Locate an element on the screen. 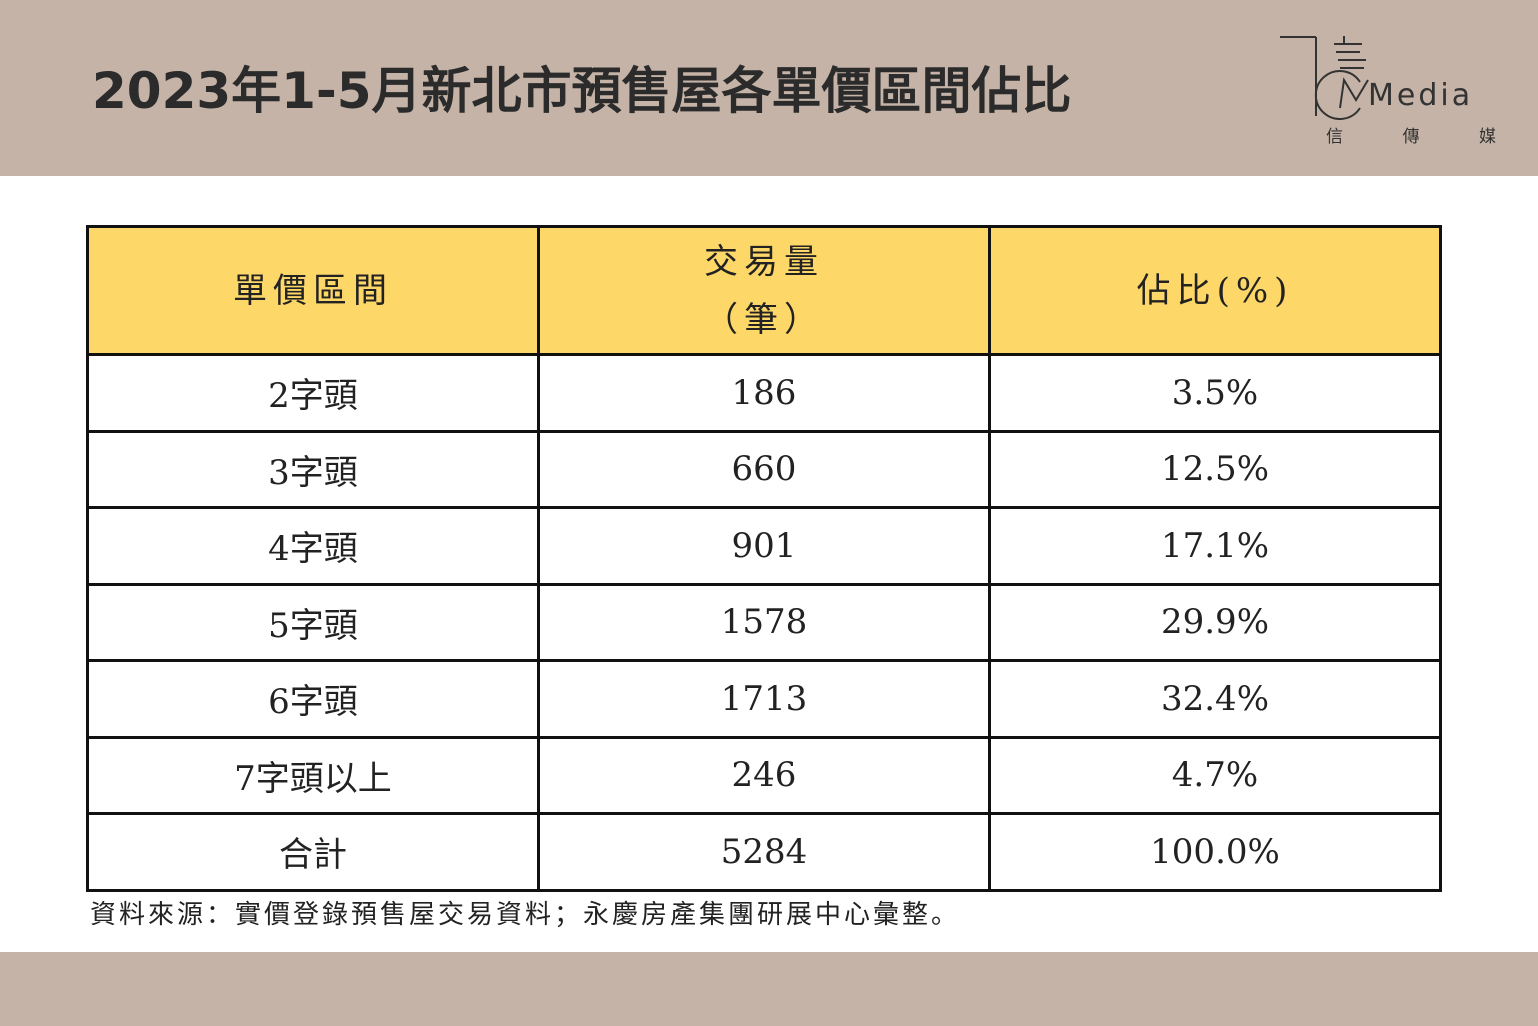 The width and height of the screenshot is (1538, 1026). cell-count: 1713 is located at coordinates (764, 699).